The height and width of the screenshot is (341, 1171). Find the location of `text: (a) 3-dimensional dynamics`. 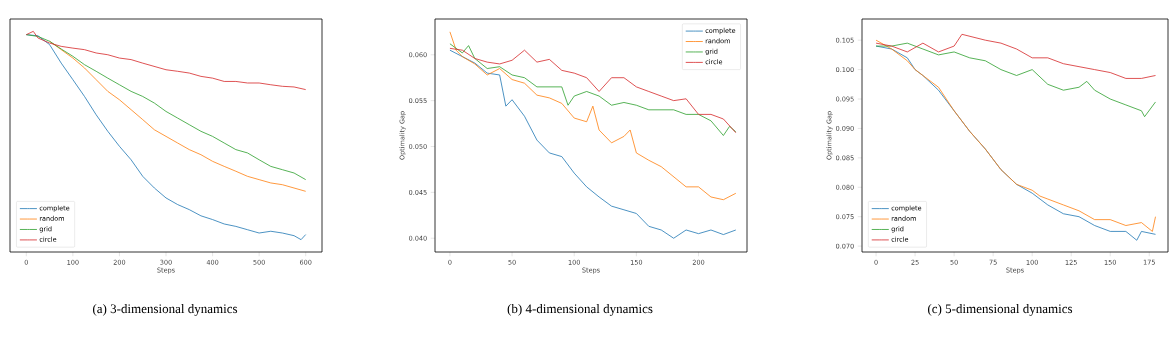

text: (a) 3-dimensional dynamics is located at coordinates (165, 309).